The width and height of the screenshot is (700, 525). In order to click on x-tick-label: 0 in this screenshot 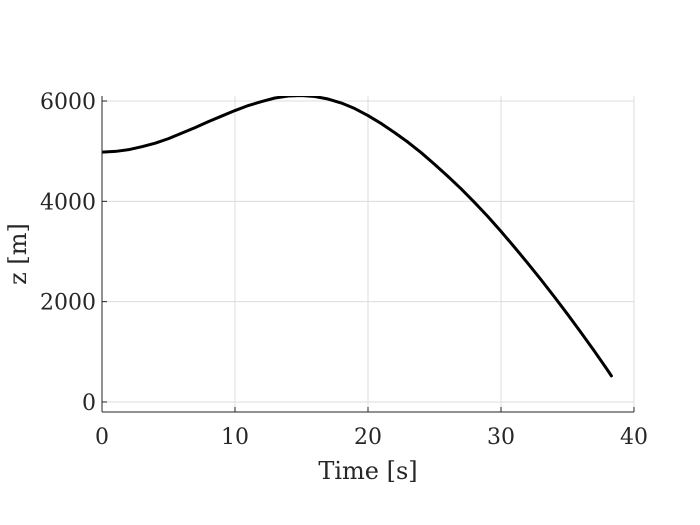, I will do `click(102, 437)`.